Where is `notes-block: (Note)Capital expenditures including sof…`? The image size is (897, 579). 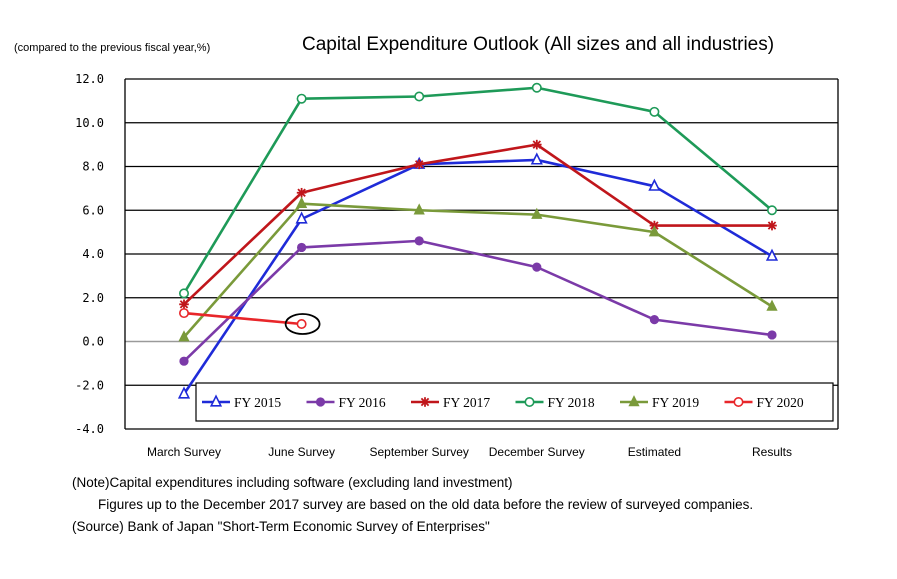
notes-block: (Note)Capital expenditures including sof… is located at coordinates (412, 505).